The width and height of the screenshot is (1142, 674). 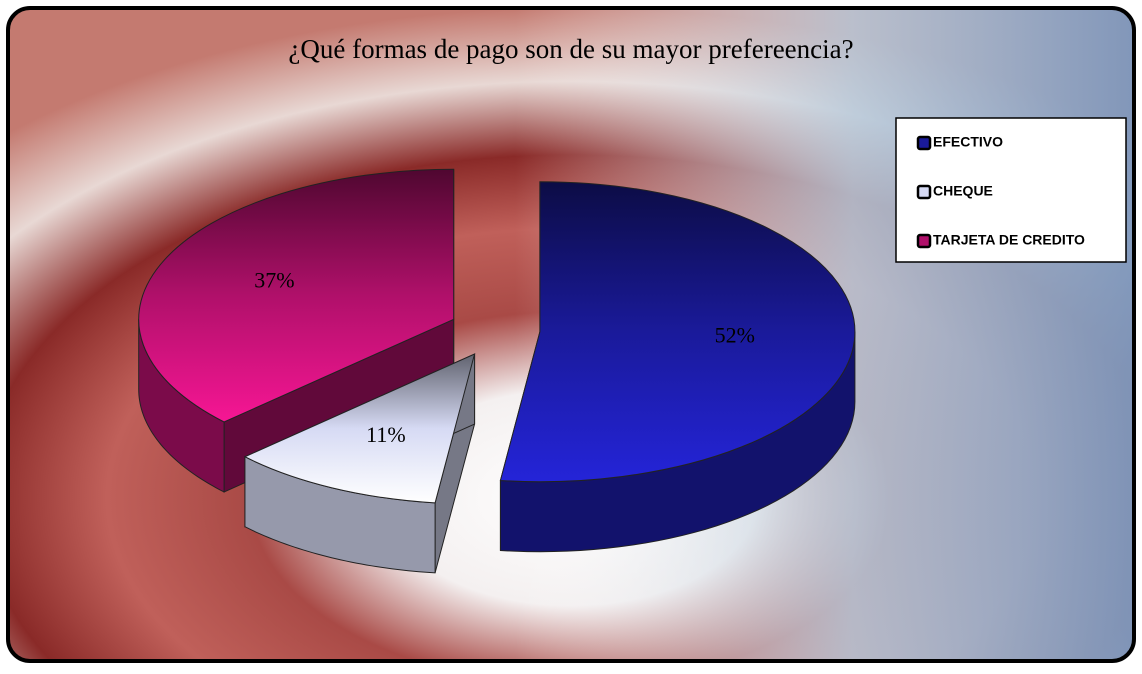 I want to click on legend-label: TARJETA DE CREDITO, so click(x=1009, y=240).